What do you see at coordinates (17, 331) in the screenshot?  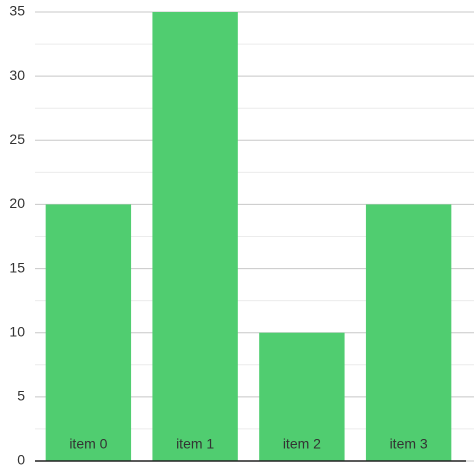 I see `y-tick-label: 10` at bounding box center [17, 331].